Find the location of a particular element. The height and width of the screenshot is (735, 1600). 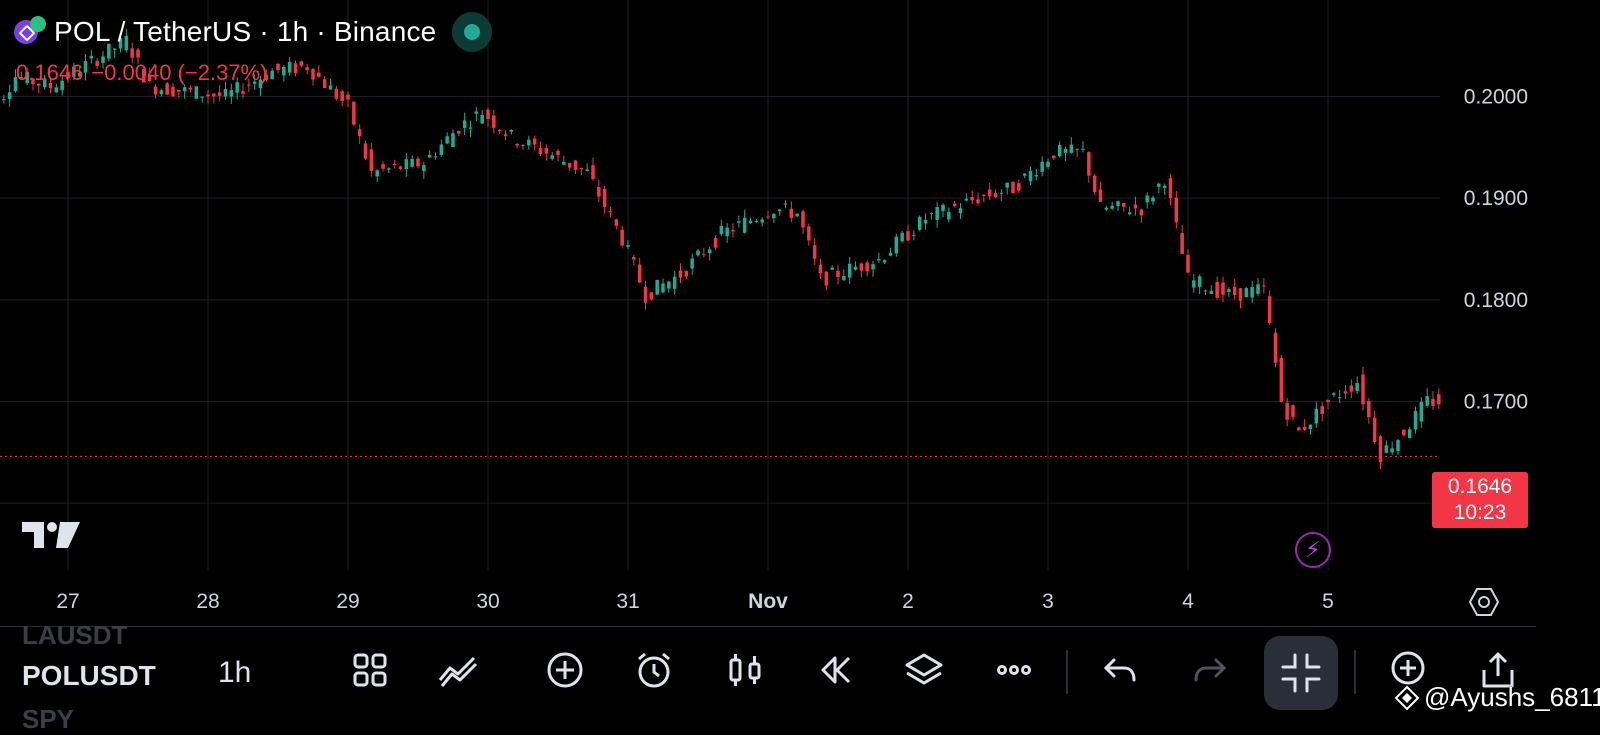

time-tick-label: 2 is located at coordinates (908, 601).